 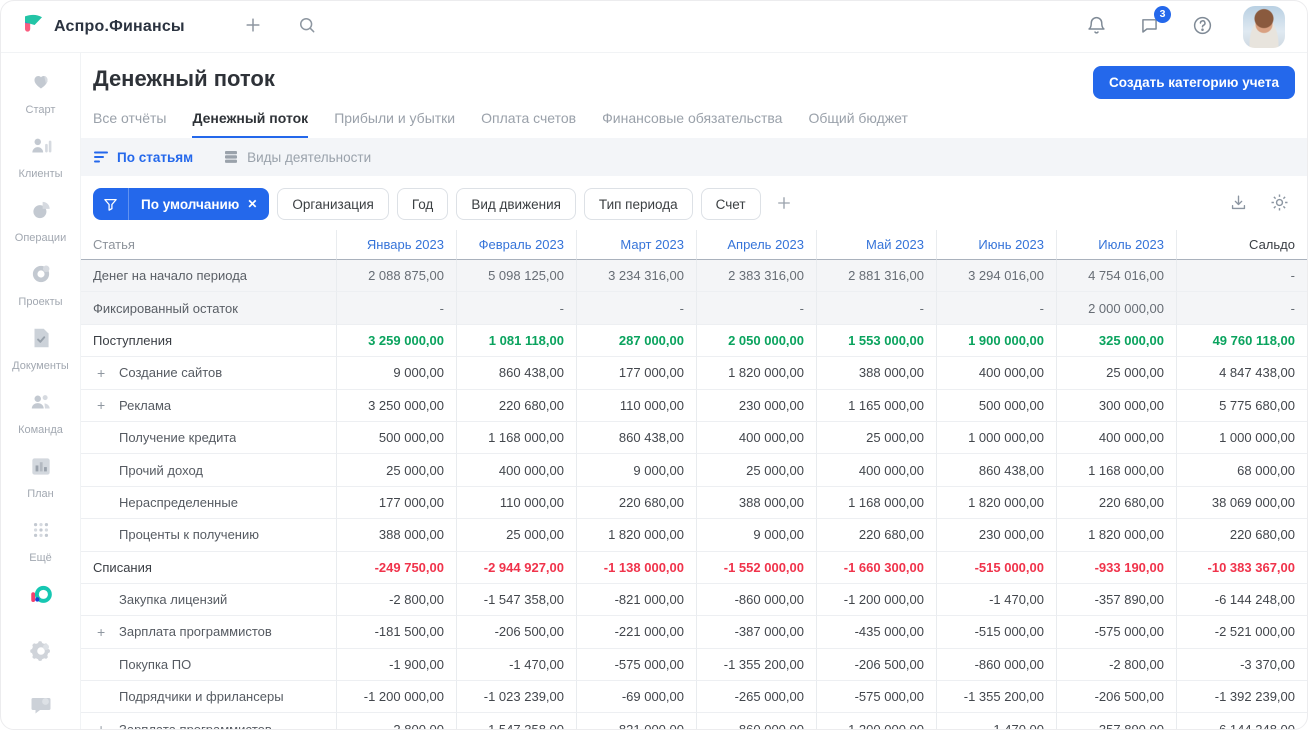 I want to click on bell-icon, so click(x=1096, y=27).